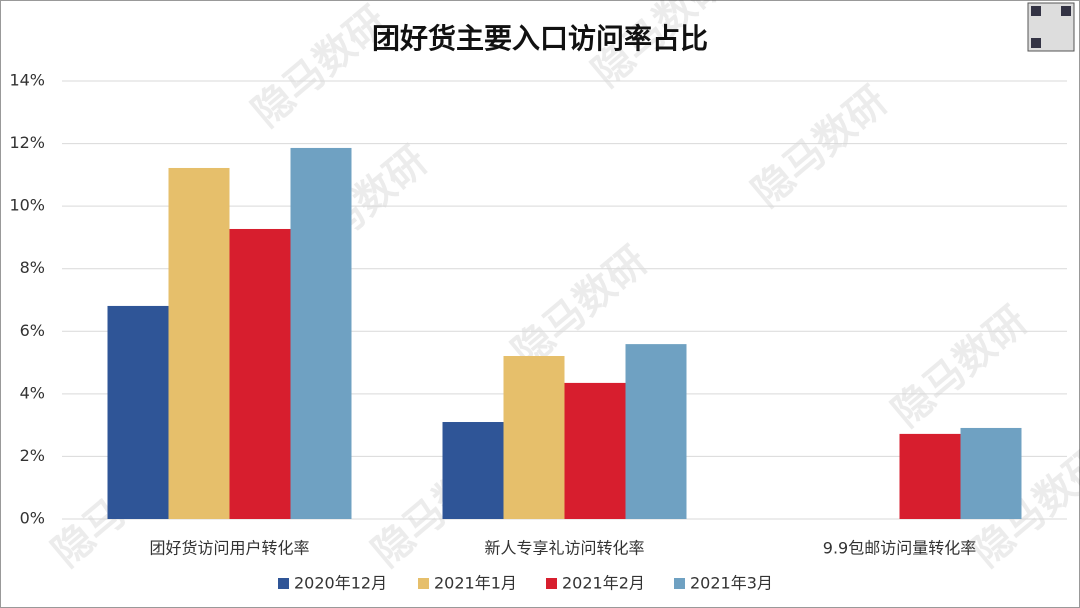  Describe the element at coordinates (603, 583) in the screenshot. I see `legend-label: 2021年2月` at that location.